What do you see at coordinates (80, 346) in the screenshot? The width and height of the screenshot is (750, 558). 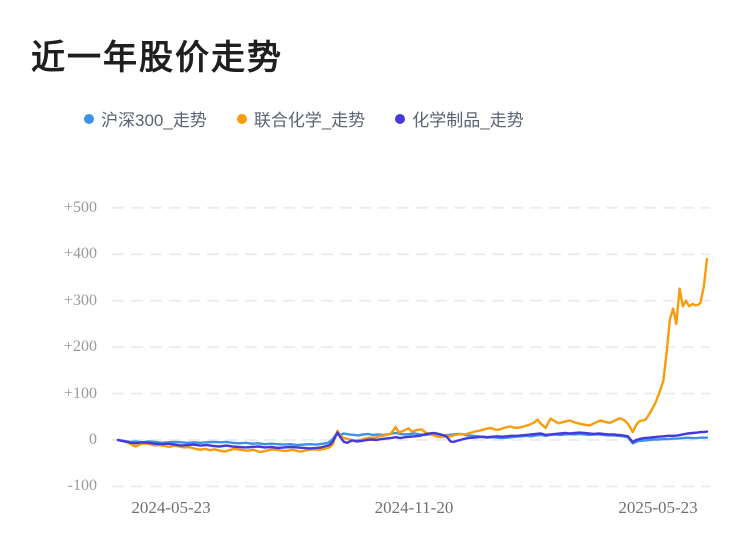 I see `y-axis-tick-200: +200` at bounding box center [80, 346].